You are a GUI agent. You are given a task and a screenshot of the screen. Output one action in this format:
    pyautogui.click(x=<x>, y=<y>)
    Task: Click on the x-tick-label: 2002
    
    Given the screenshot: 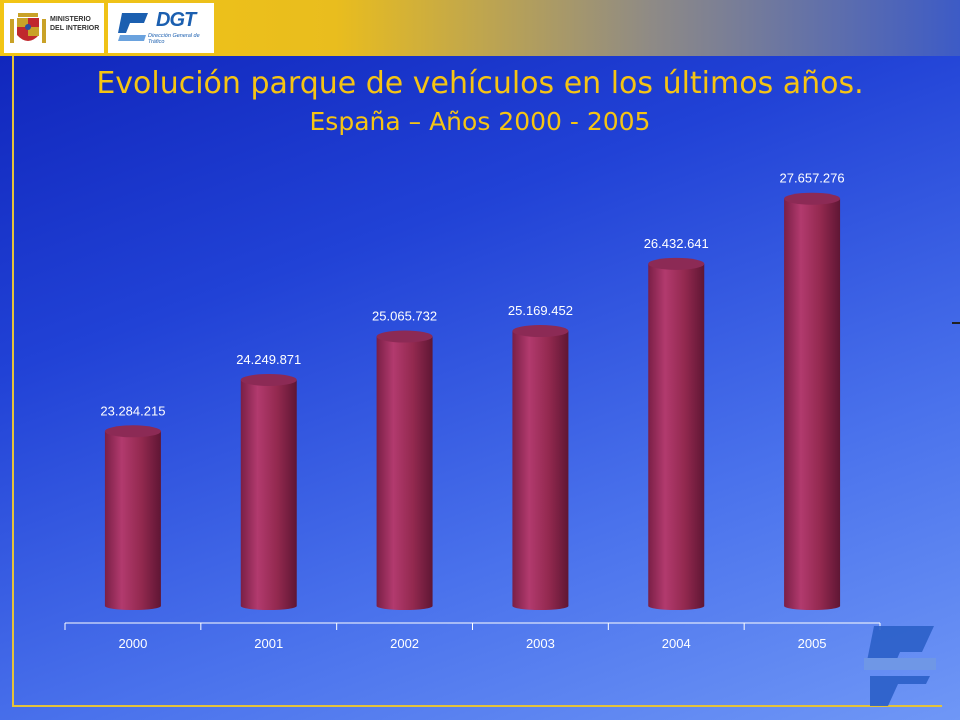 What is the action you would take?
    pyautogui.click(x=404, y=643)
    